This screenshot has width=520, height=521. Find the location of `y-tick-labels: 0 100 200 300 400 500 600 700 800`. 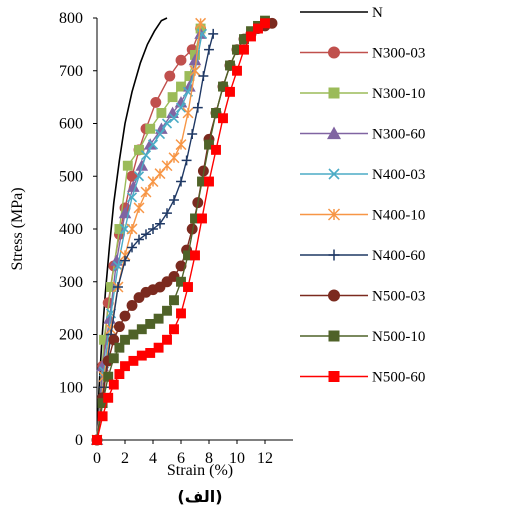

y-tick-labels: 0 100 200 300 400 500 600 700 800 is located at coordinates (78, 229).